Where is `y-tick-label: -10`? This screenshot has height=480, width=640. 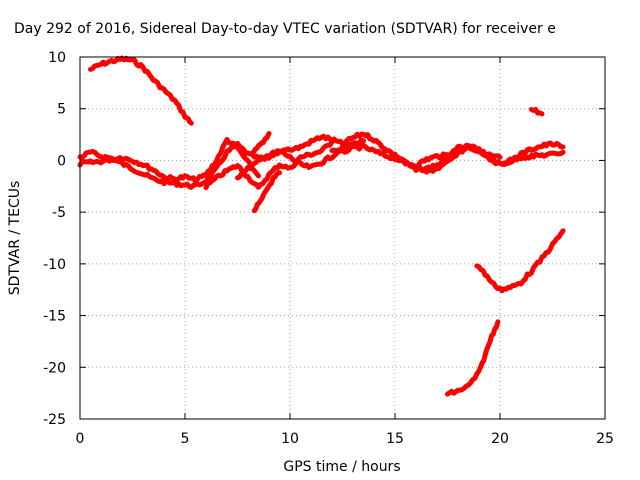
y-tick-label: -10 is located at coordinates (54, 265).